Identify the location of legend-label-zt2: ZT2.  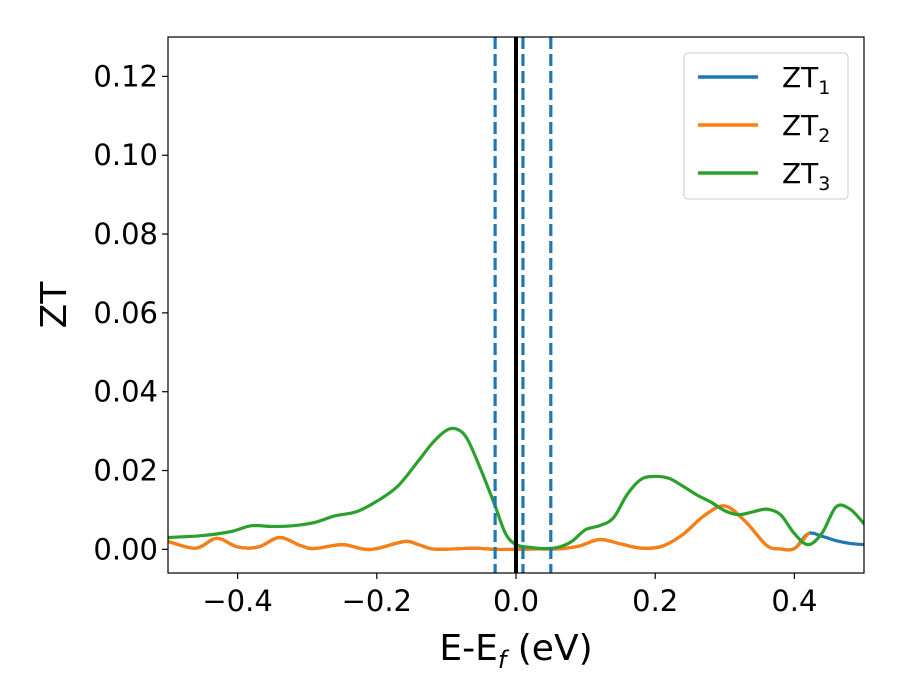
(806, 128).